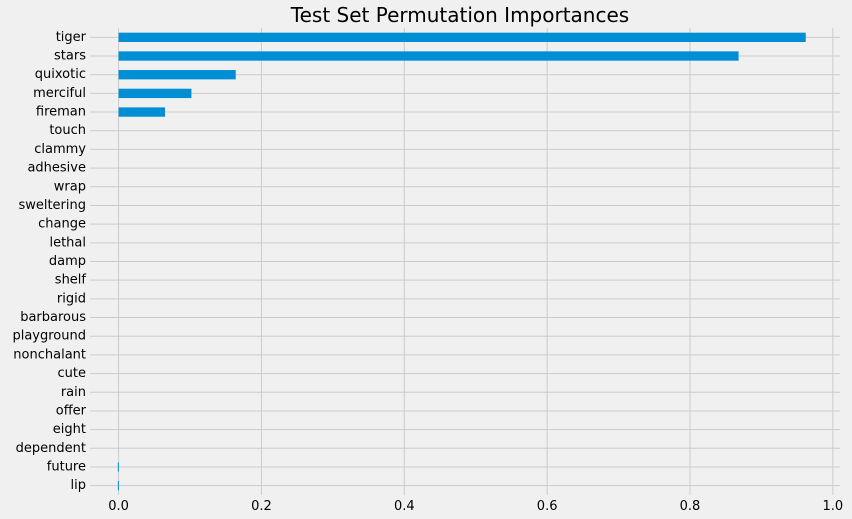  What do you see at coordinates (70, 186) in the screenshot?
I see `y-tick-label-wrap: wrap` at bounding box center [70, 186].